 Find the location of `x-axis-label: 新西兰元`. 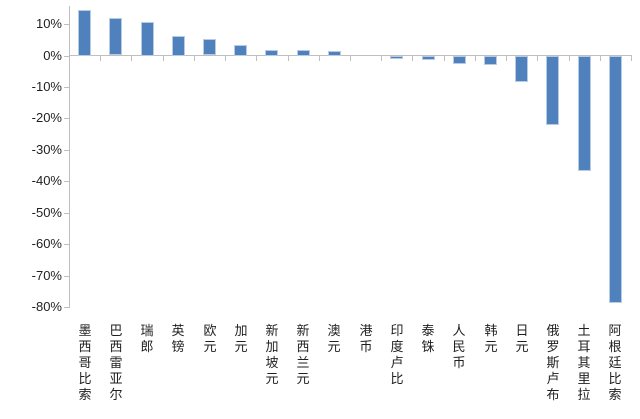

x-axis-label: 新西兰元 is located at coordinates (303, 355).